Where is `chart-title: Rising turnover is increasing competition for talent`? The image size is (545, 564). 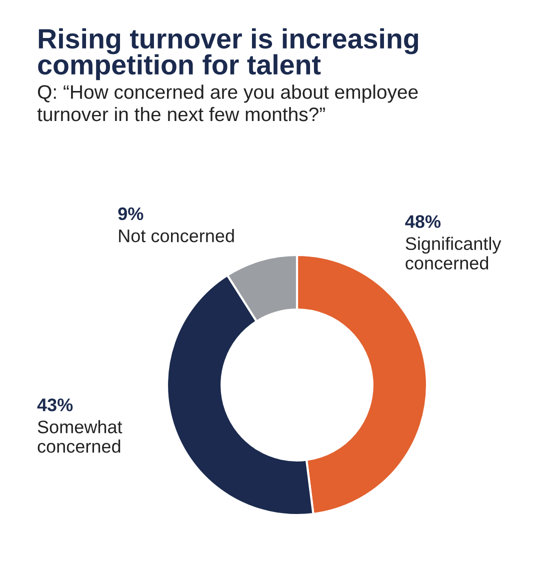
chart-title: Rising turnover is increasing competition for talent is located at coordinates (228, 54).